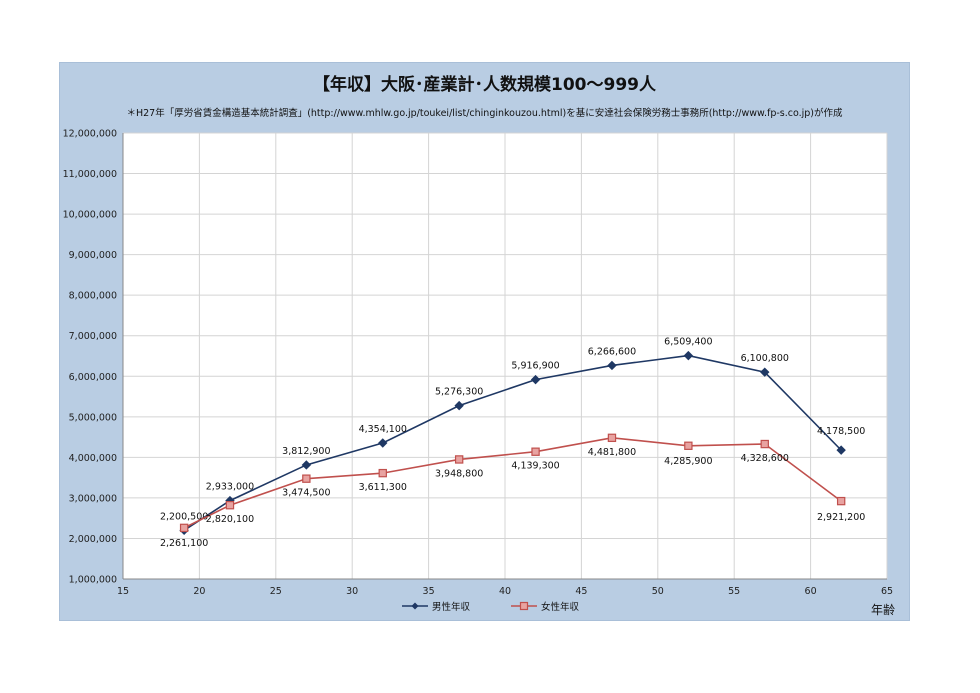 Image resolution: width=980 pixels, height=693 pixels. What do you see at coordinates (306, 451) in the screenshot?
I see `data-label: 3,812,900` at bounding box center [306, 451].